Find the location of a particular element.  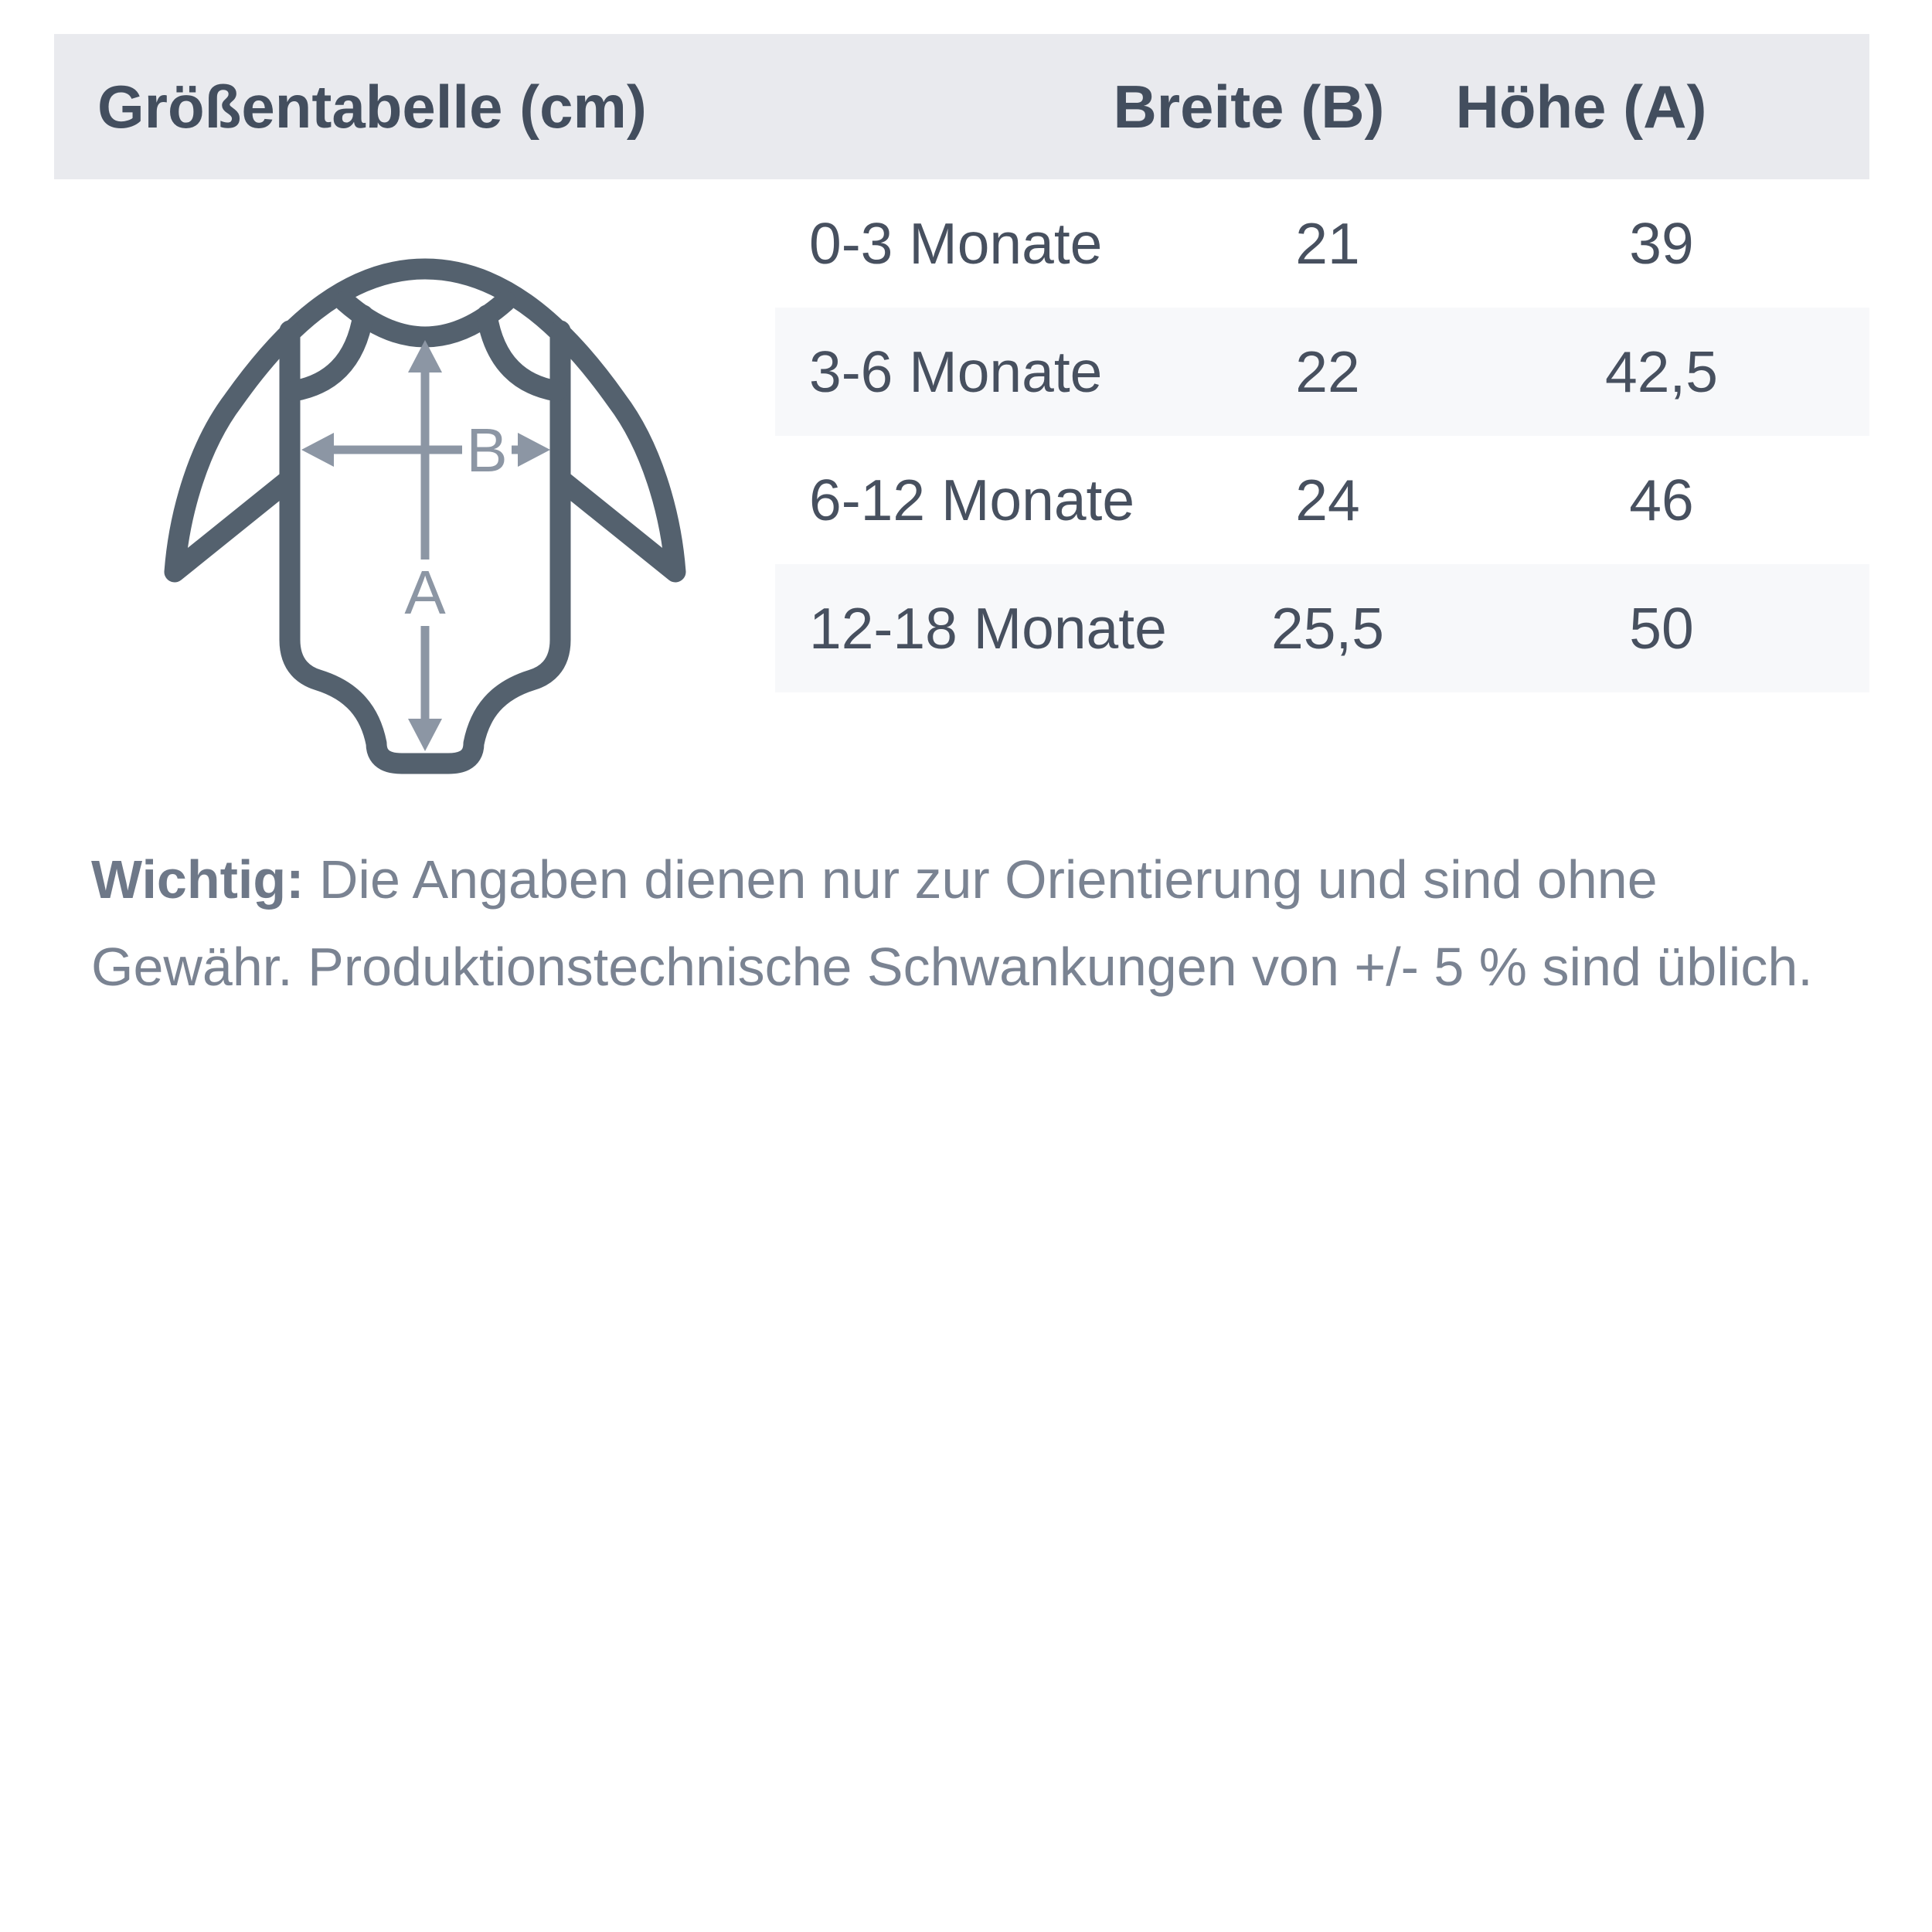

row-hoehe-value: 42,5 is located at coordinates (1661, 372).